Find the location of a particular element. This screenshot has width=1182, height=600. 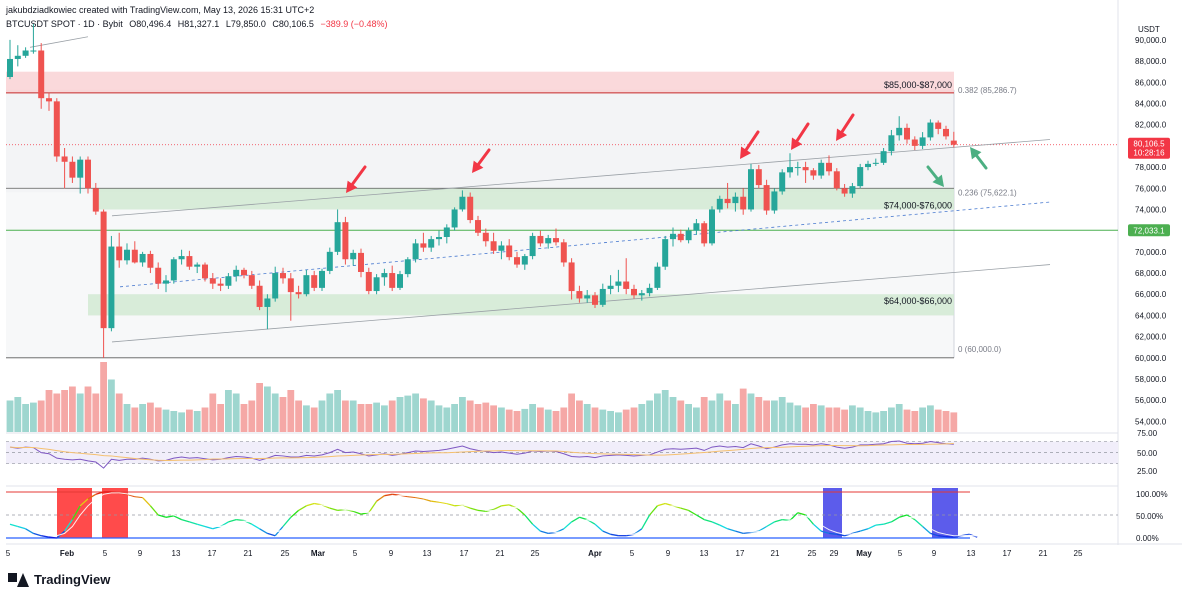

date-tick-label: 25 is located at coordinates (535, 553).